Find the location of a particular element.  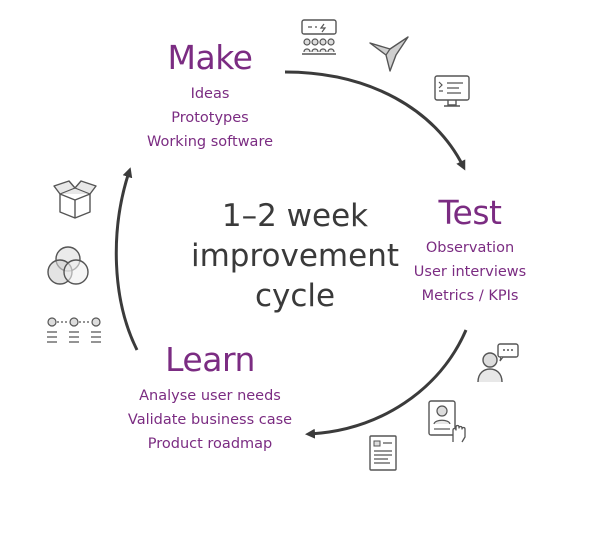

make-items: Ideas Prototypes Working software is located at coordinates (210, 118).